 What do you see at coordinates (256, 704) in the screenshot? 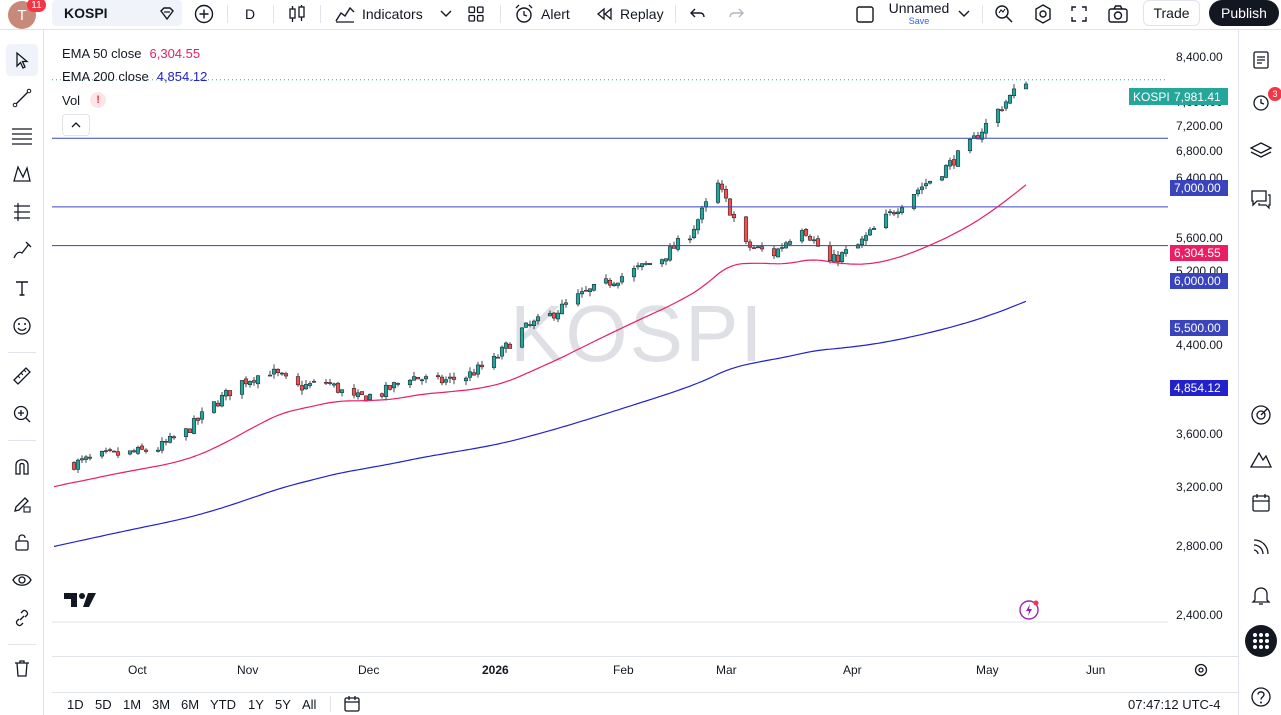
I see `range-1y-button: 1Y` at bounding box center [256, 704].